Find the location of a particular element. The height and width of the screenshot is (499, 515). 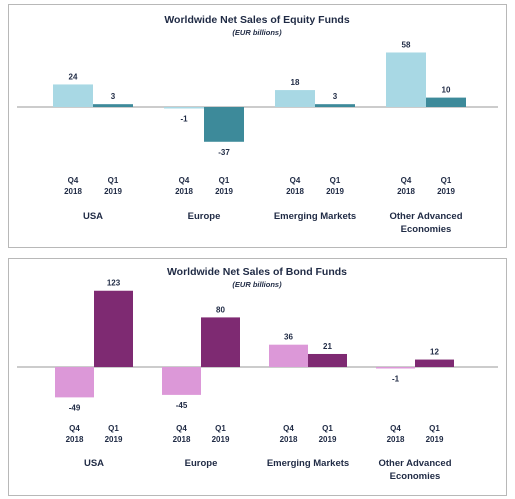

chart-title: Worldwide Net Sales of Equity Funds is located at coordinates (256, 20).